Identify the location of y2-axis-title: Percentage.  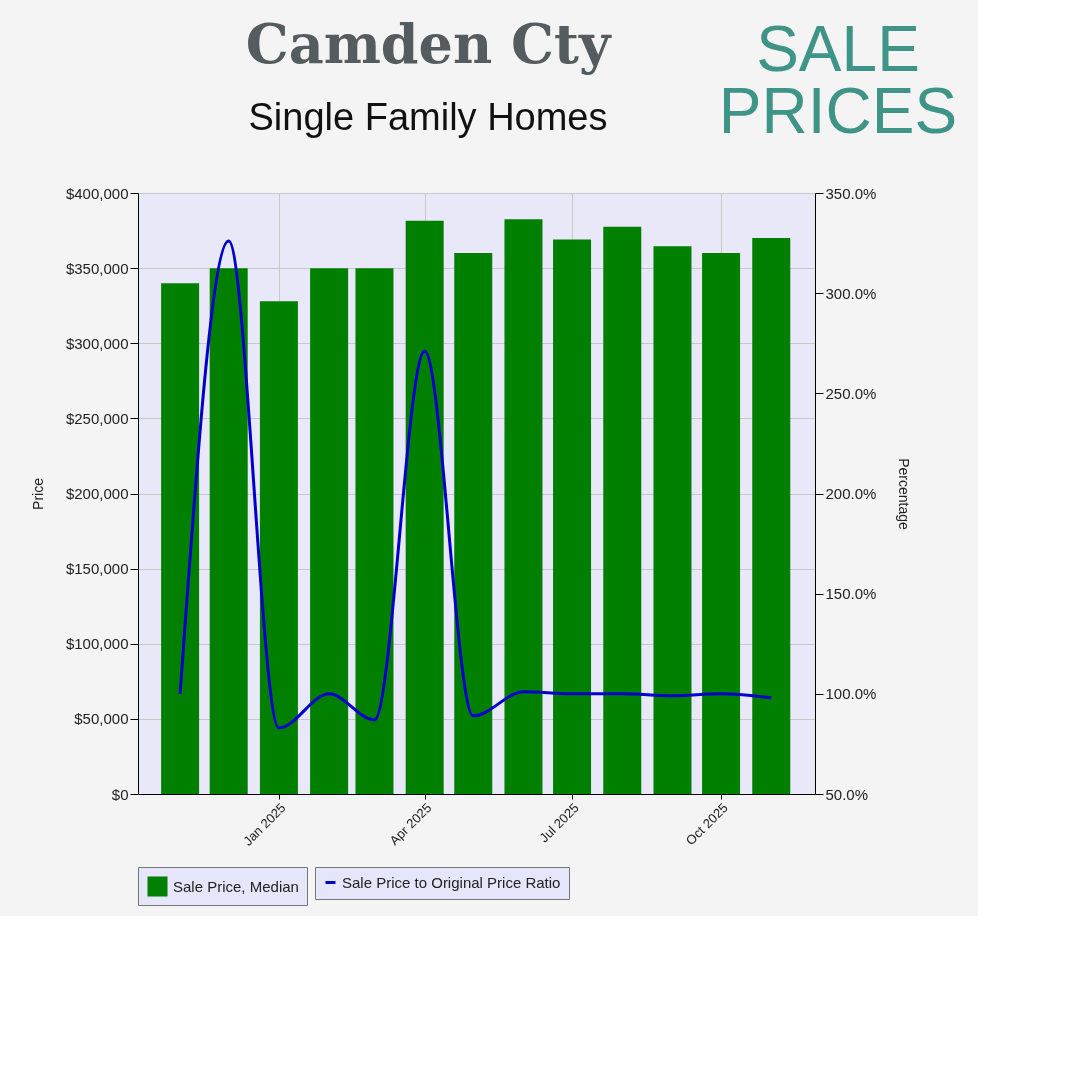
(904, 494).